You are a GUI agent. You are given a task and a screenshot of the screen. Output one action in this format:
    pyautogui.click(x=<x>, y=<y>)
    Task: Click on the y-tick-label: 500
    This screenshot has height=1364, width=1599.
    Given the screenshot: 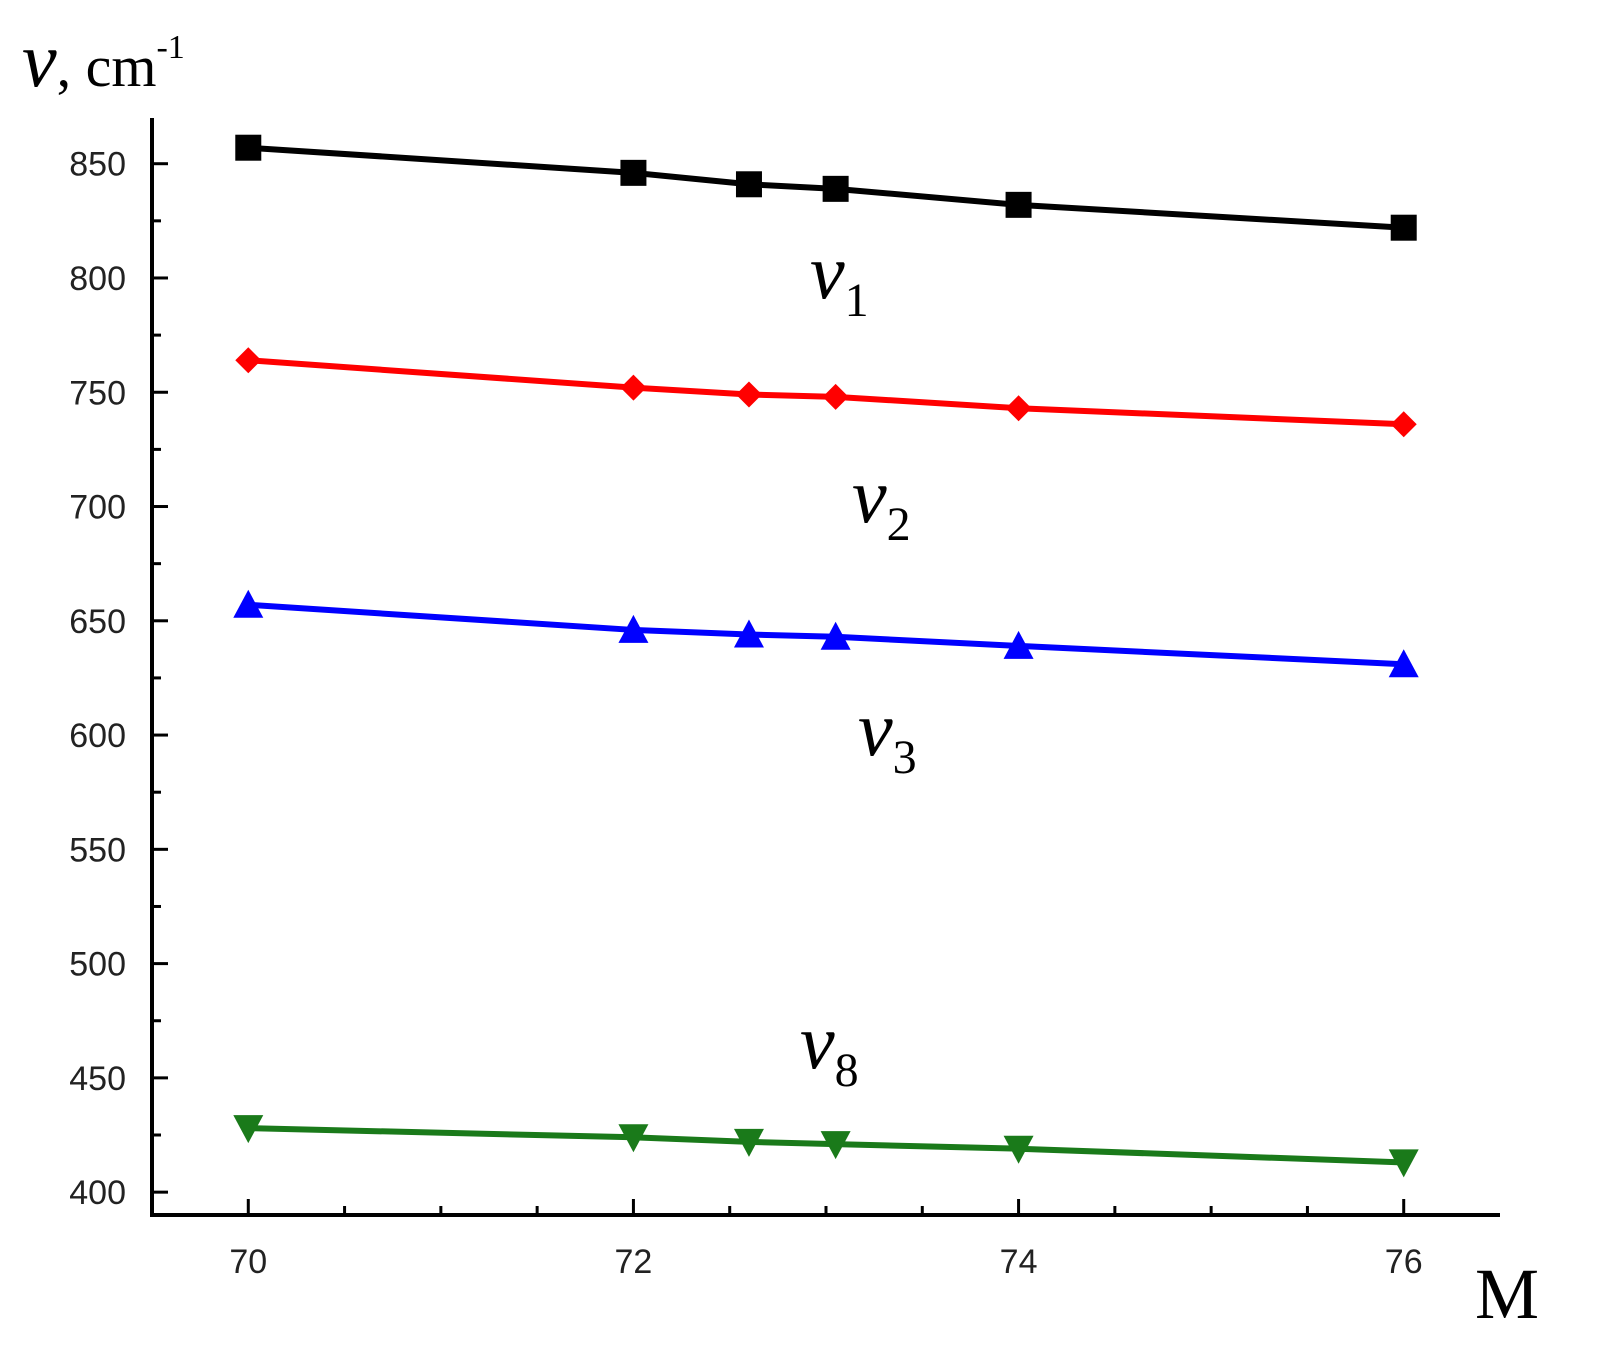 What is the action you would take?
    pyautogui.click(x=97, y=965)
    